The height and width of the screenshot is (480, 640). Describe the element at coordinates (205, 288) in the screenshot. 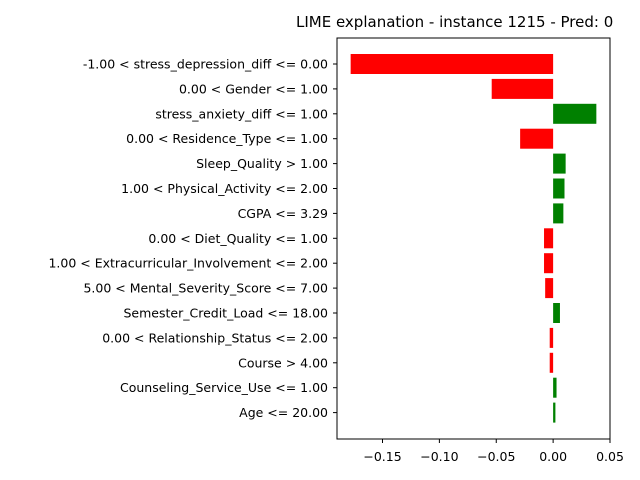

I see `y-tick-label: 5.00 < Mental_Severity_Score <= 7.00` at that location.